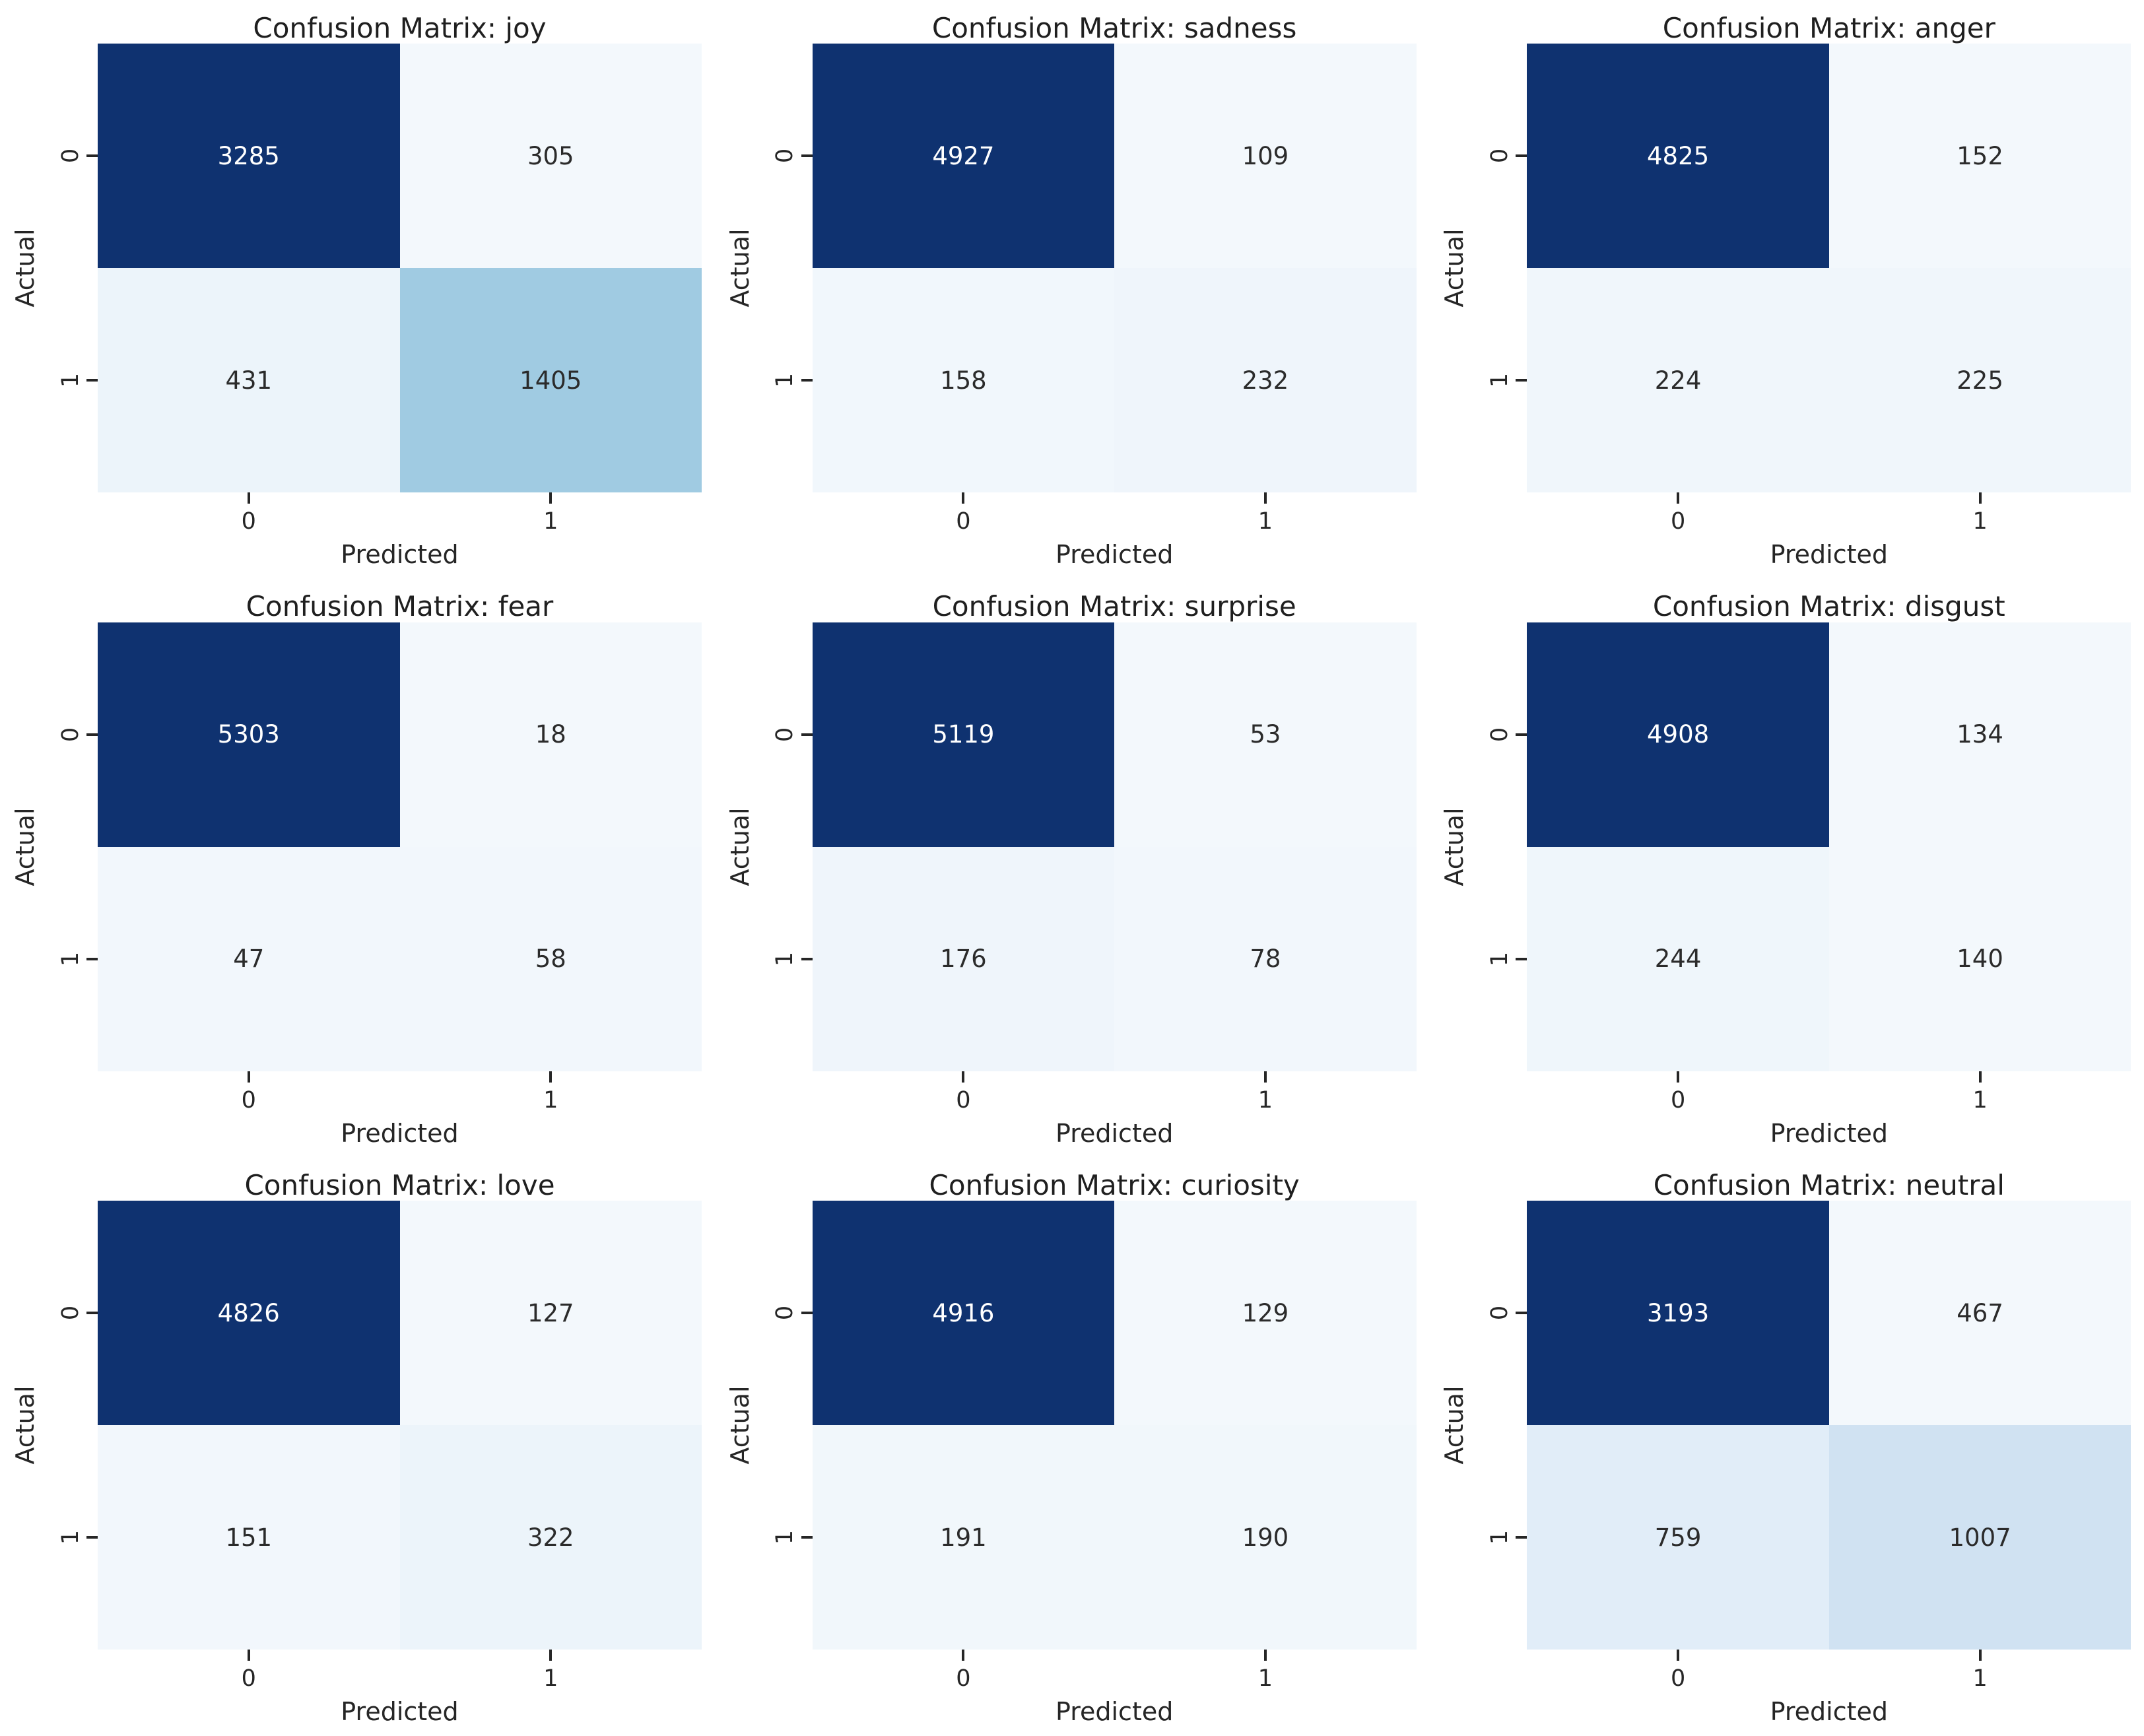 The image size is (2144, 1736). I want to click on heatmap: 4927 109 158 232, so click(1114, 268).